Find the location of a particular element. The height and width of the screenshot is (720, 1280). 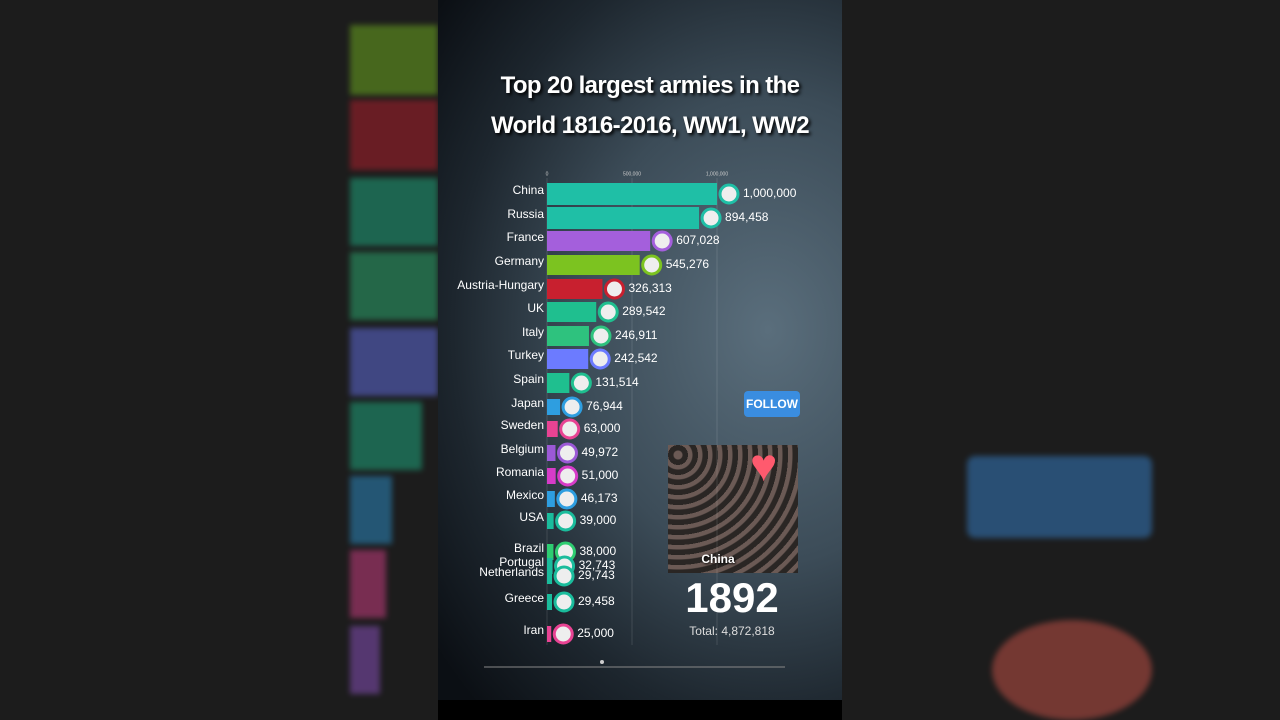

category-label: Romania is located at coordinates (520, 472).